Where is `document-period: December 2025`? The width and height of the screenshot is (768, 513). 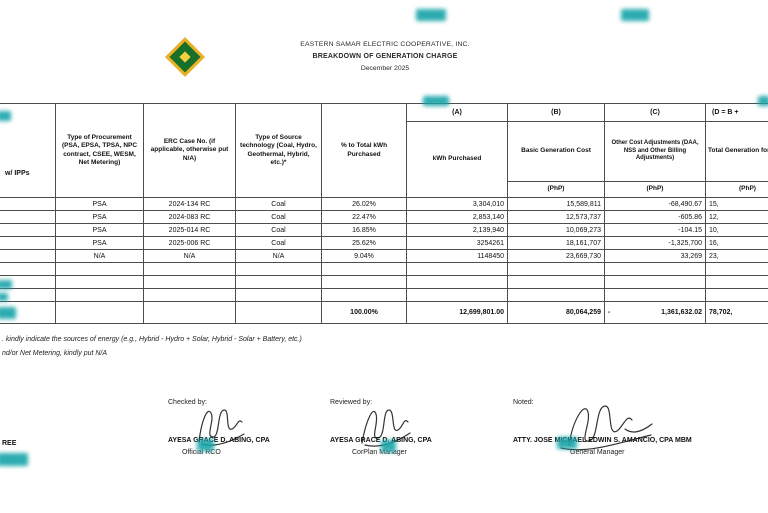
document-period: December 2025 is located at coordinates (385, 68).